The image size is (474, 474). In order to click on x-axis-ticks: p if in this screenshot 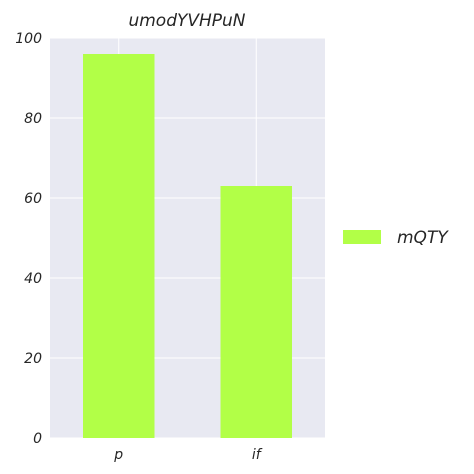, I will do `click(187, 455)`.